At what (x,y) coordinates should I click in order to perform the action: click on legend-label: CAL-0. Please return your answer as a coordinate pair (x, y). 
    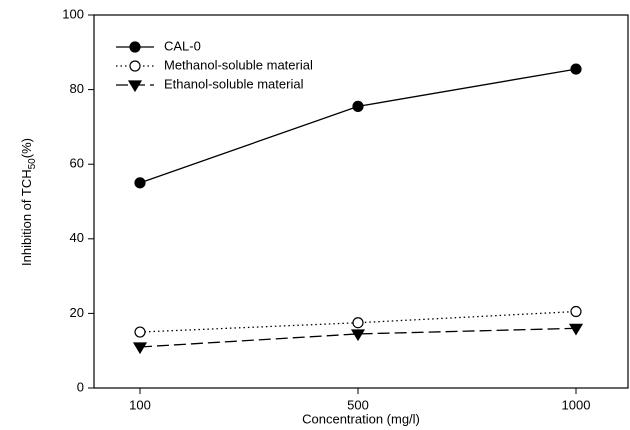
    Looking at the image, I should click on (182, 45).